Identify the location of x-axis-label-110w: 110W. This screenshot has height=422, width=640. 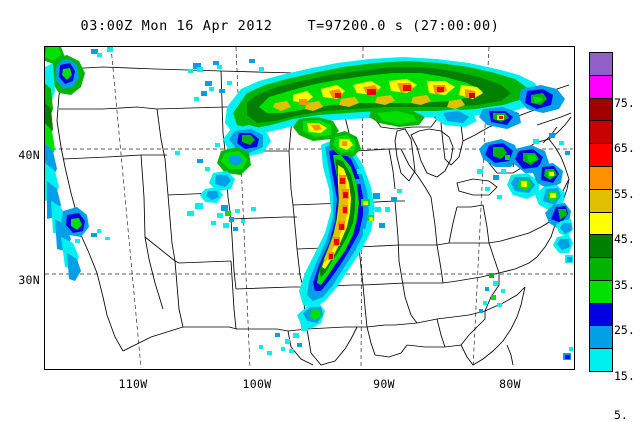
(133, 384).